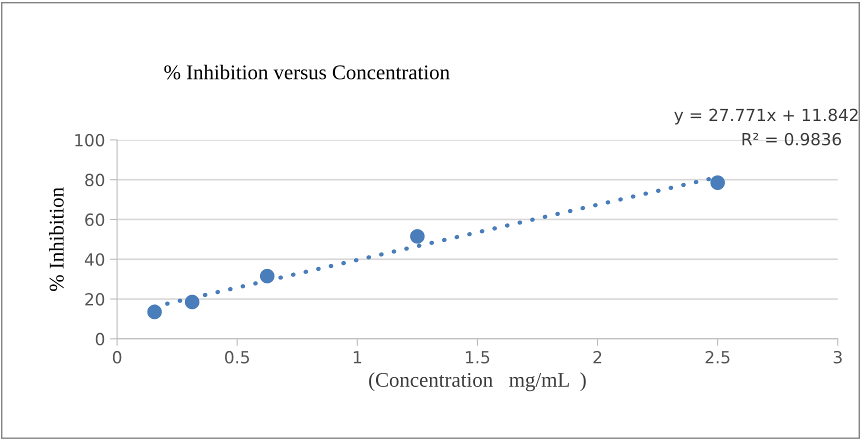 The width and height of the screenshot is (861, 440). I want to click on text: y = 27.771x + 11.842, so click(766, 116).